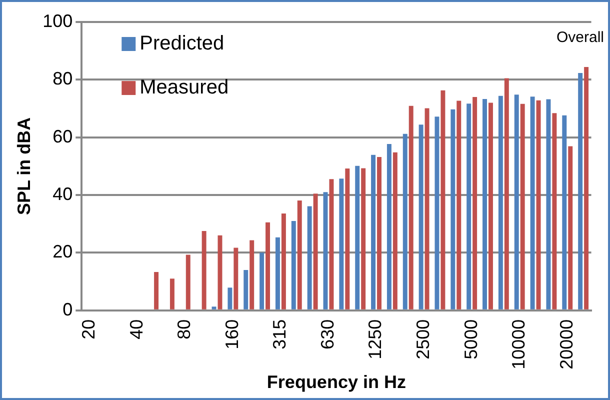 Image resolution: width=610 pixels, height=400 pixels. I want to click on y-tick-label: 20, so click(62, 252).